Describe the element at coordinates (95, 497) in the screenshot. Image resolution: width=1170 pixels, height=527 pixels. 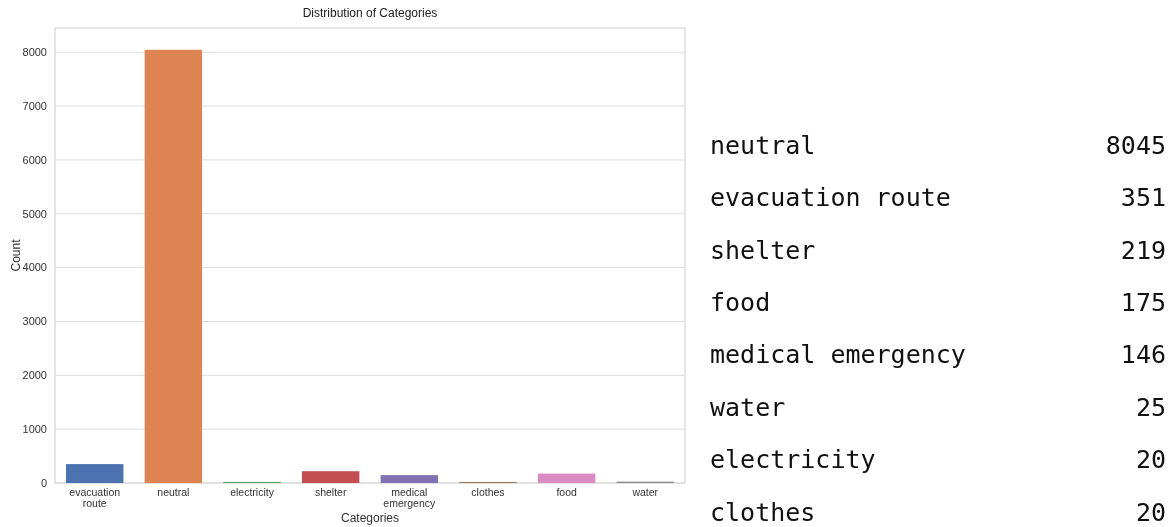
I see `x-tick-label: evacuation route` at that location.